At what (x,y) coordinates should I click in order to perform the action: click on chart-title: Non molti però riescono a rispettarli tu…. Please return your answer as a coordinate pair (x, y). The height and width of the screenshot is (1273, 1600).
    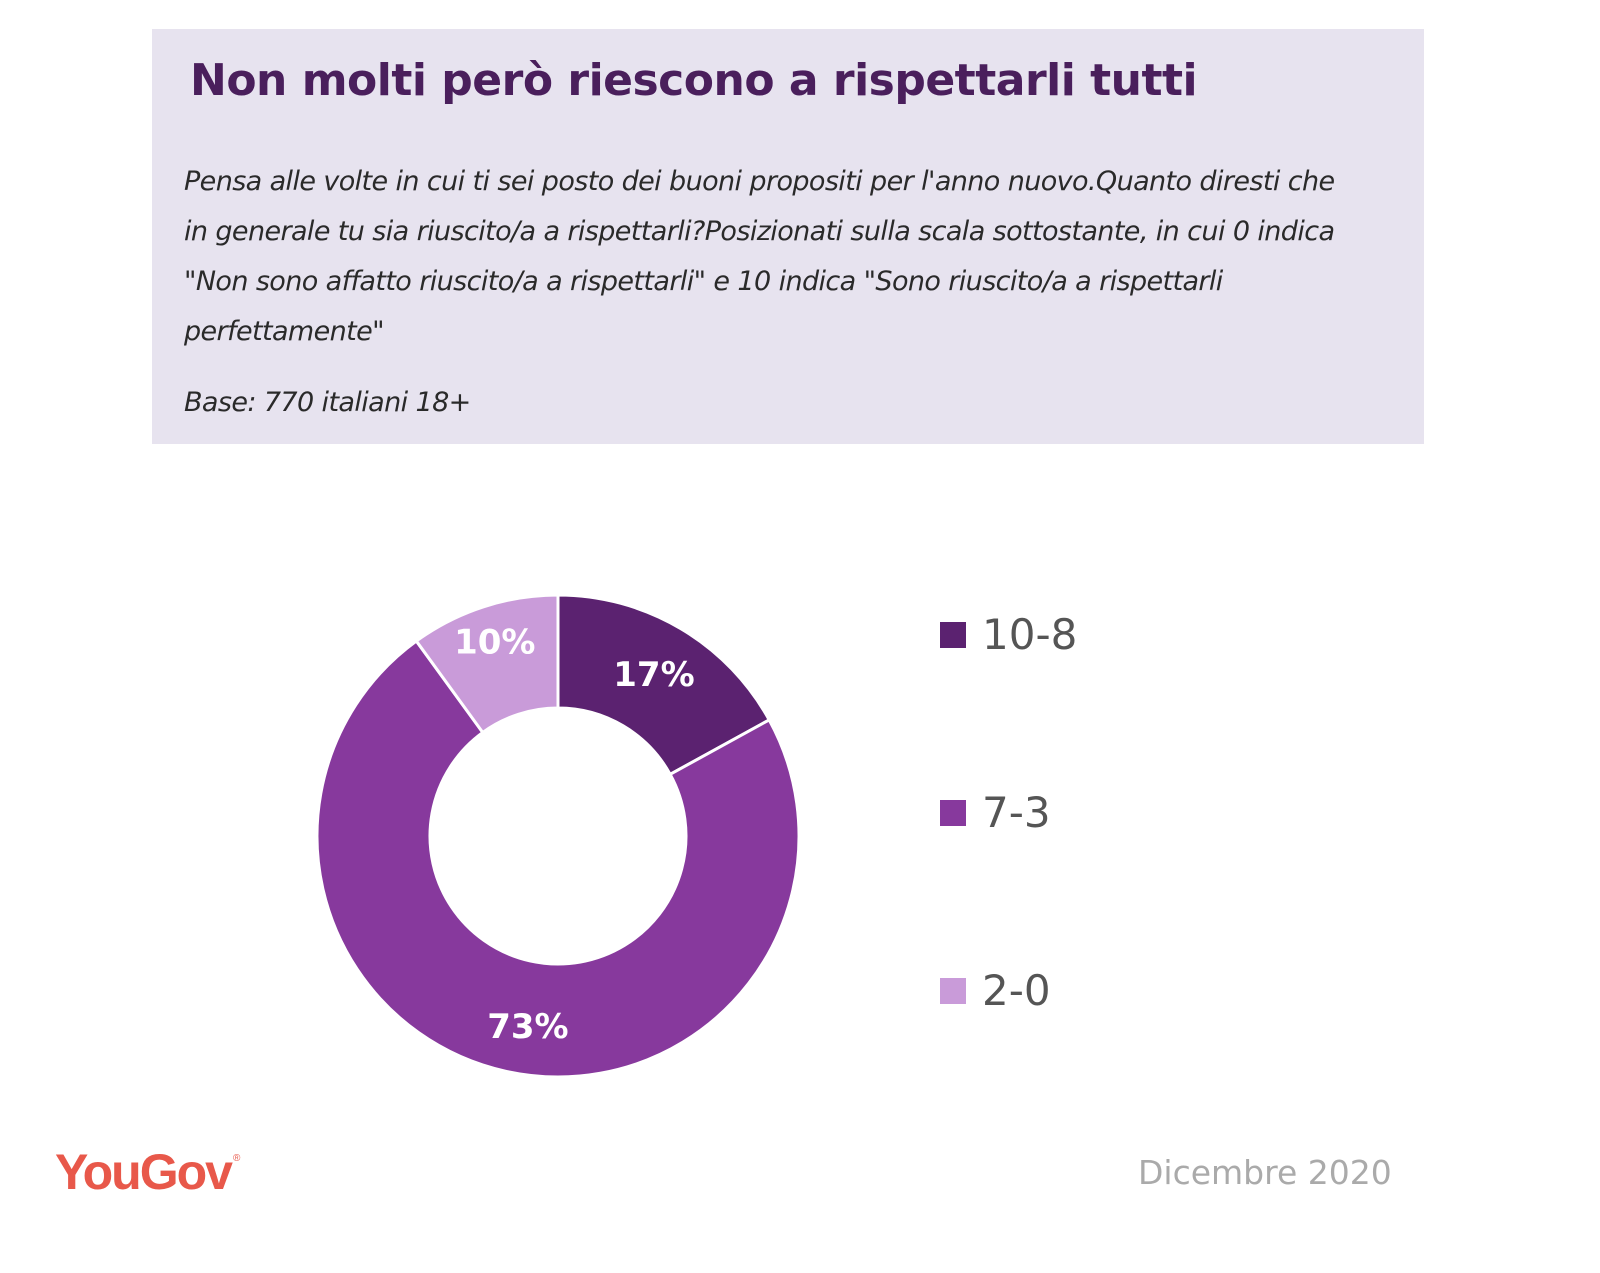
    Looking at the image, I should click on (694, 80).